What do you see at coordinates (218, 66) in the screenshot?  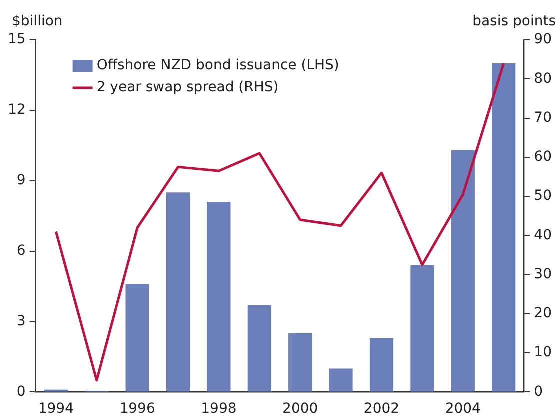 I see `legend-label: Offshore NZD bond issuance (LHS)` at bounding box center [218, 66].